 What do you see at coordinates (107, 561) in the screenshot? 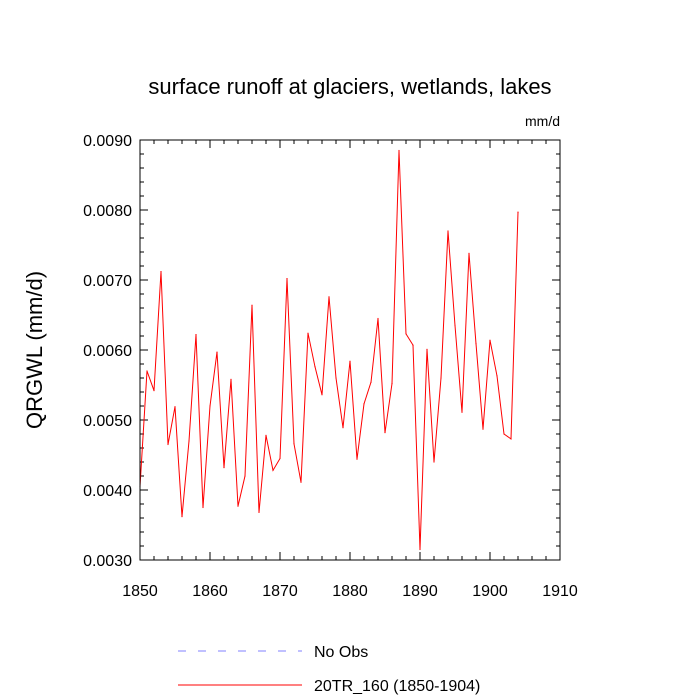
I see `y-tick-label: 0.0030` at bounding box center [107, 561].